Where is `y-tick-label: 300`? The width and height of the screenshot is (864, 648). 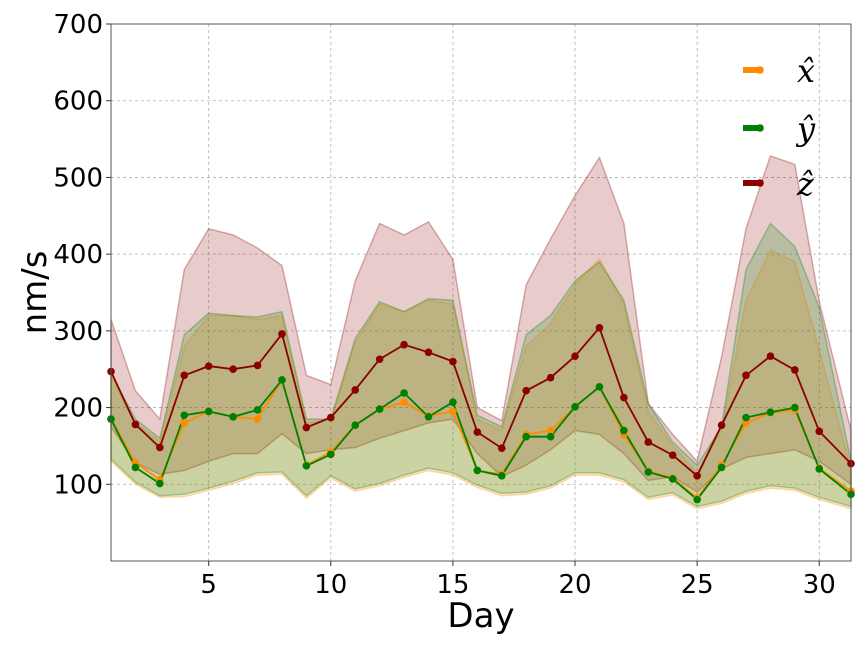 y-tick-label: 300 is located at coordinates (78, 332).